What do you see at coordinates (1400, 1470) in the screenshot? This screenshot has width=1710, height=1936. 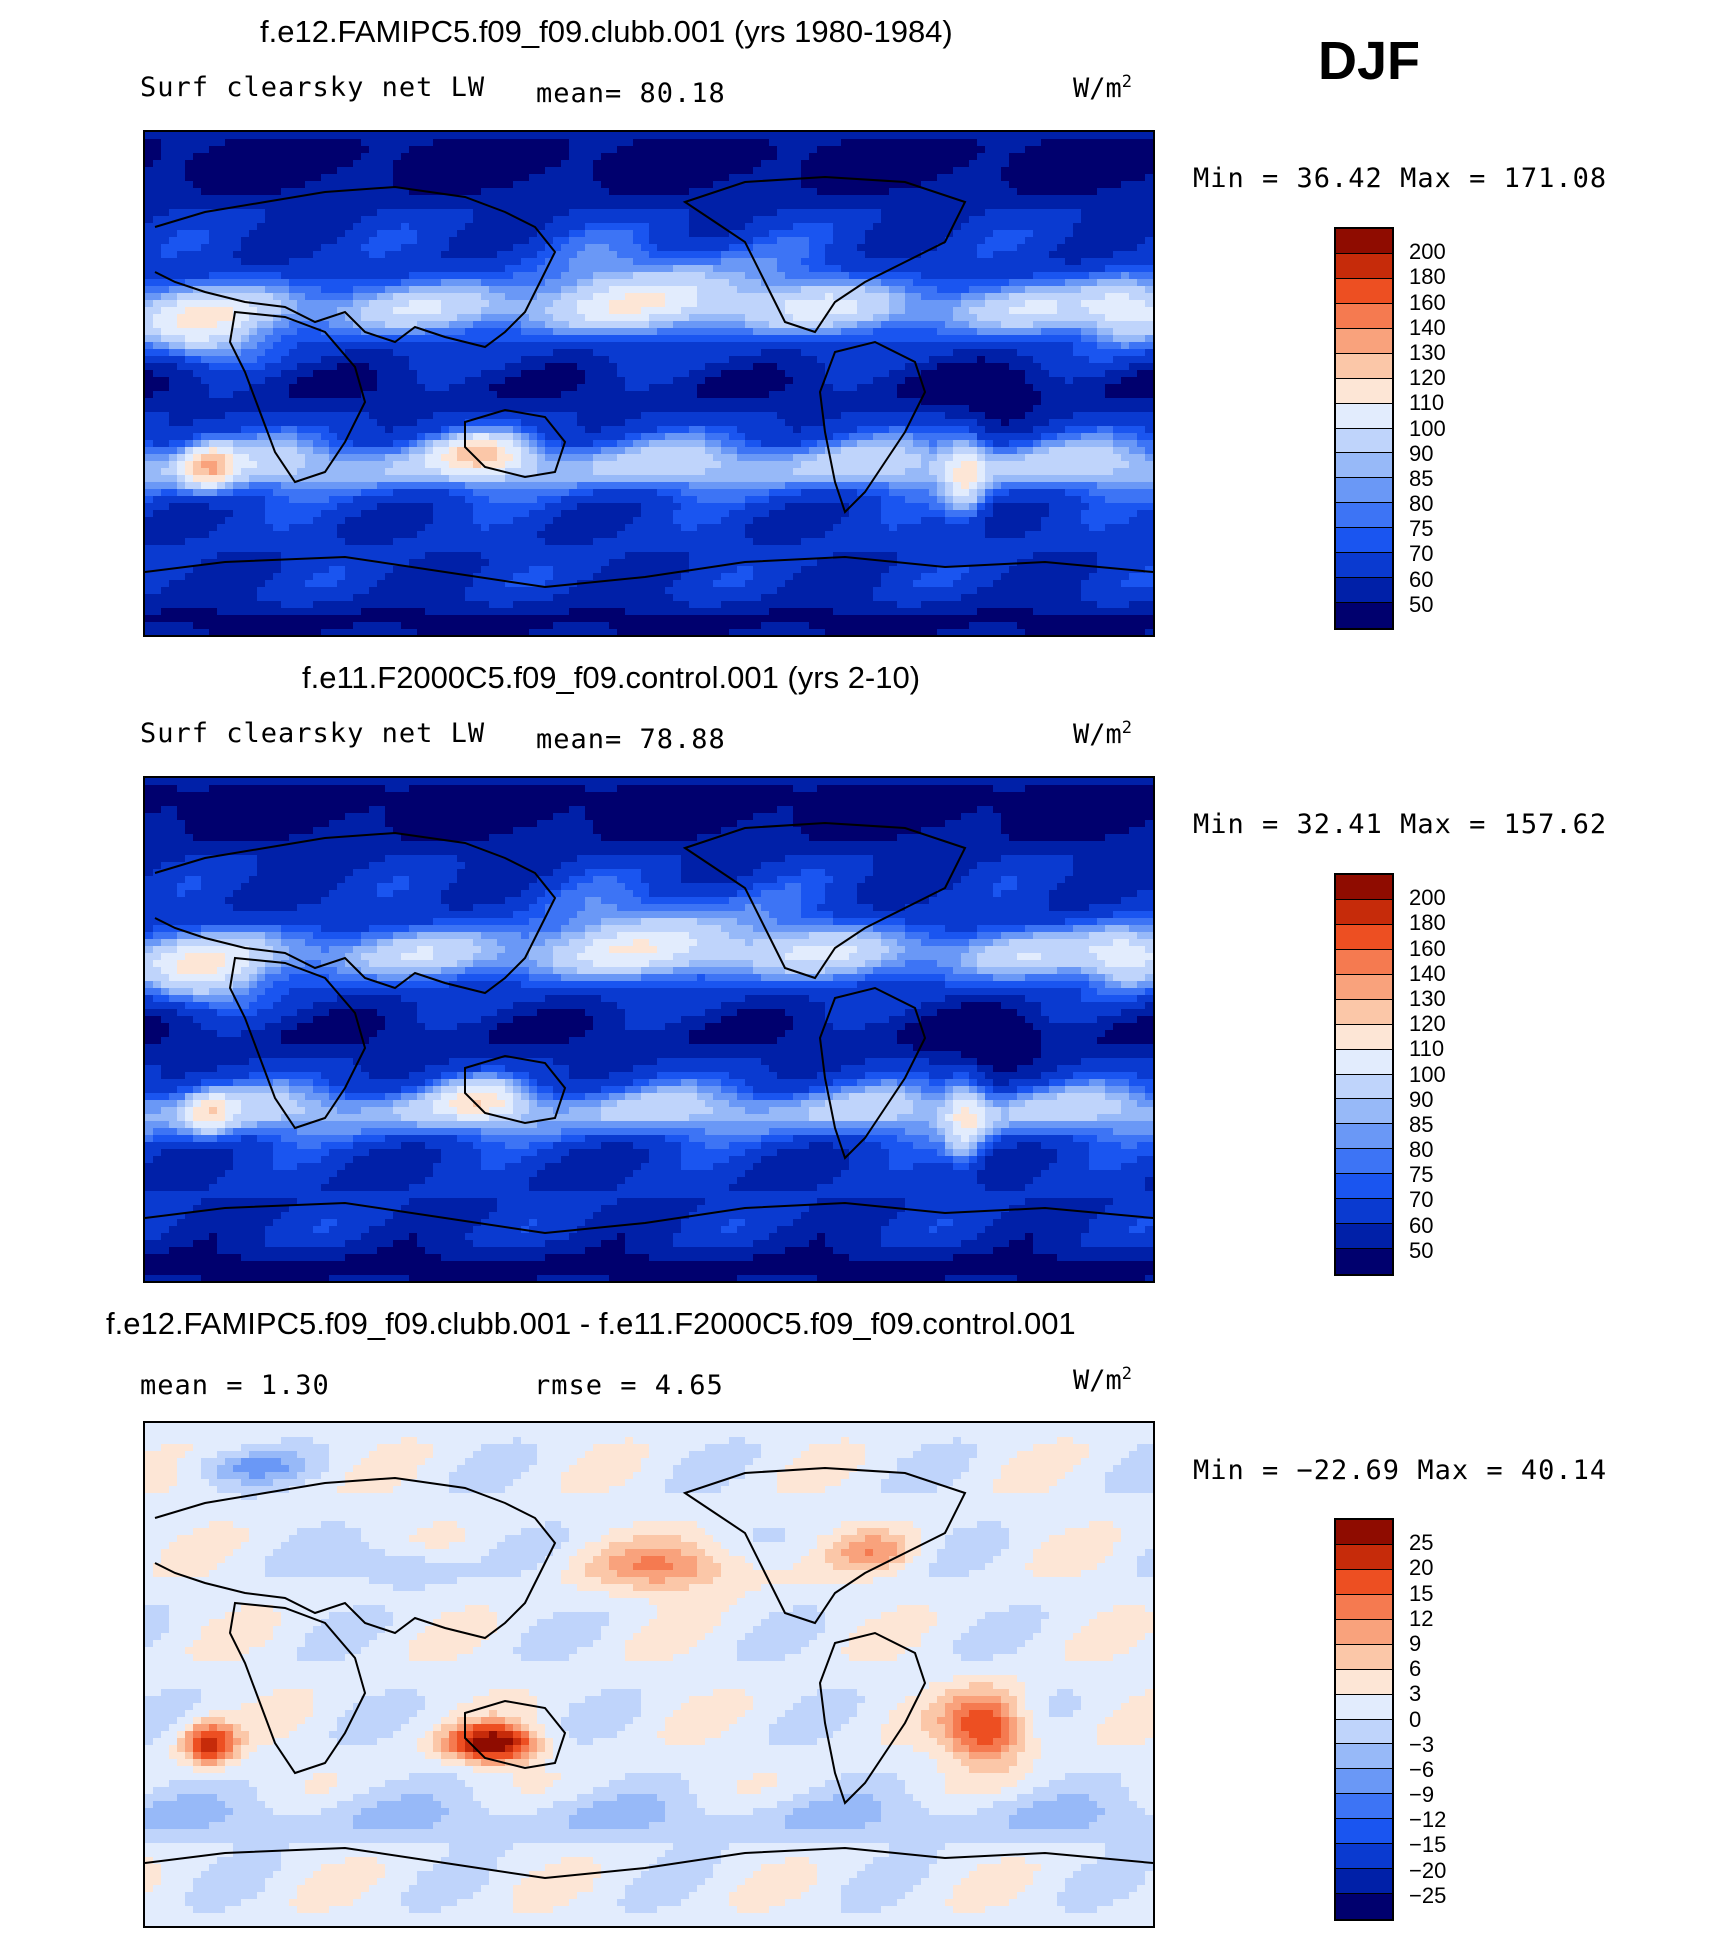 I see `panel-3-minmax: Min = −22.69 Max = 40.14` at bounding box center [1400, 1470].